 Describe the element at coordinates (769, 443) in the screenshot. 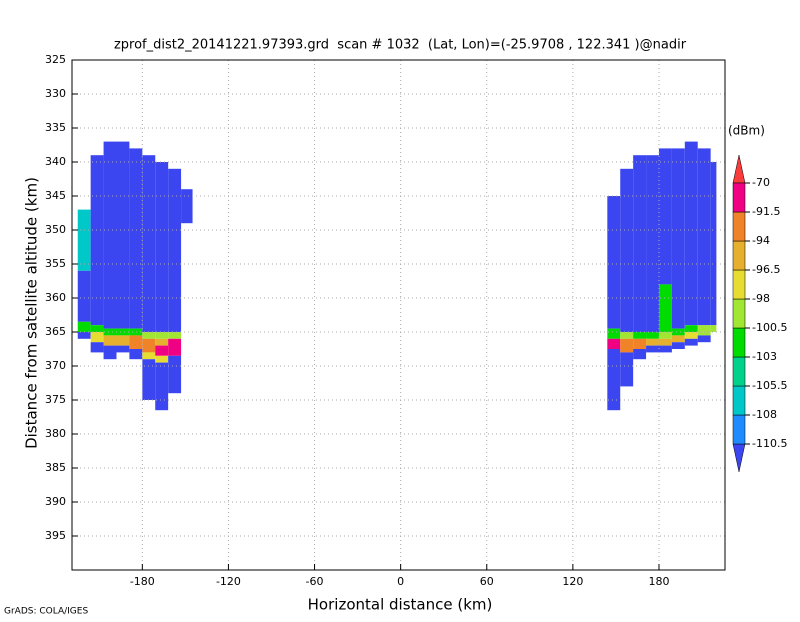

I see `colorbar-label: -110.5` at that location.